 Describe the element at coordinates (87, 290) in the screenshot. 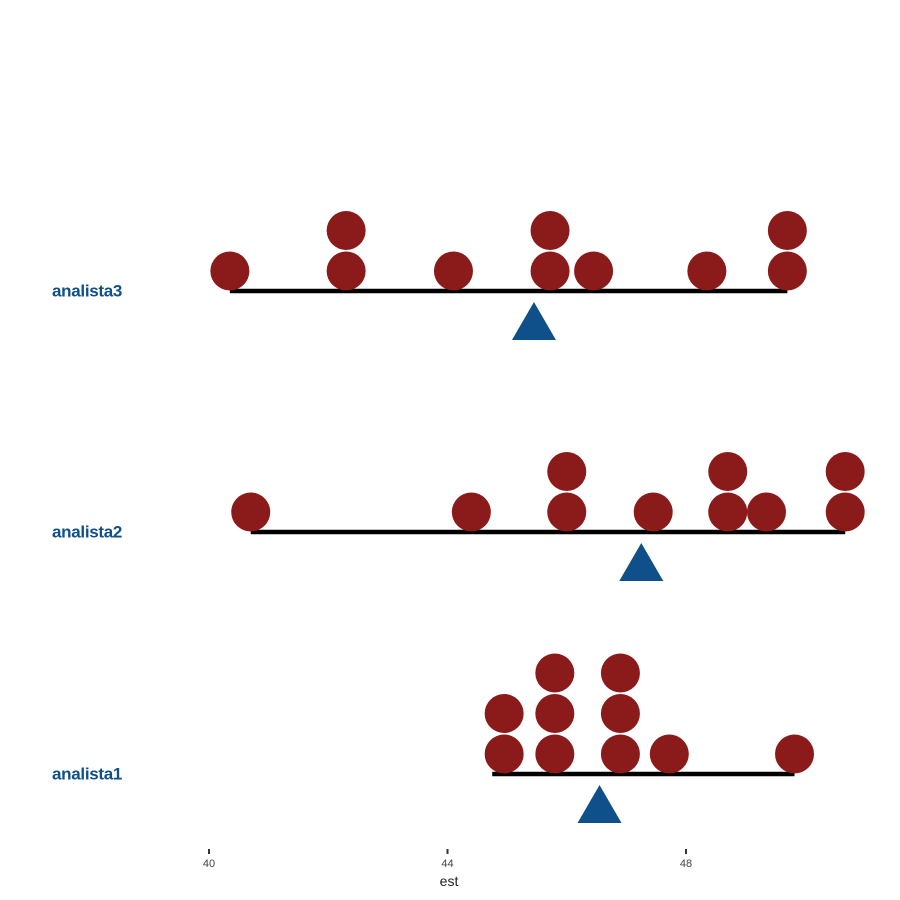

I see `row-label: analista3` at that location.